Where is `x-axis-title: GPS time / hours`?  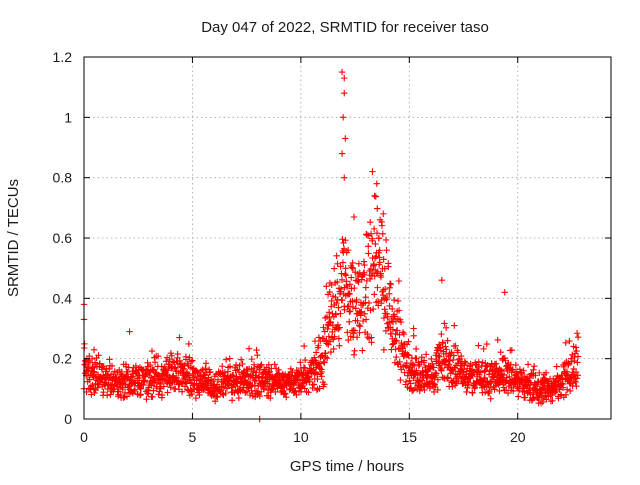
x-axis-title: GPS time / hours is located at coordinates (347, 466).